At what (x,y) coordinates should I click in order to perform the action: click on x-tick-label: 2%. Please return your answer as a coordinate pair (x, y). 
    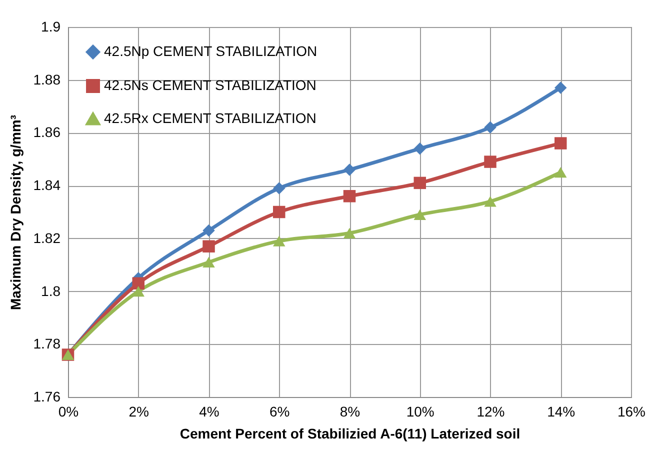
    Looking at the image, I should click on (138, 412).